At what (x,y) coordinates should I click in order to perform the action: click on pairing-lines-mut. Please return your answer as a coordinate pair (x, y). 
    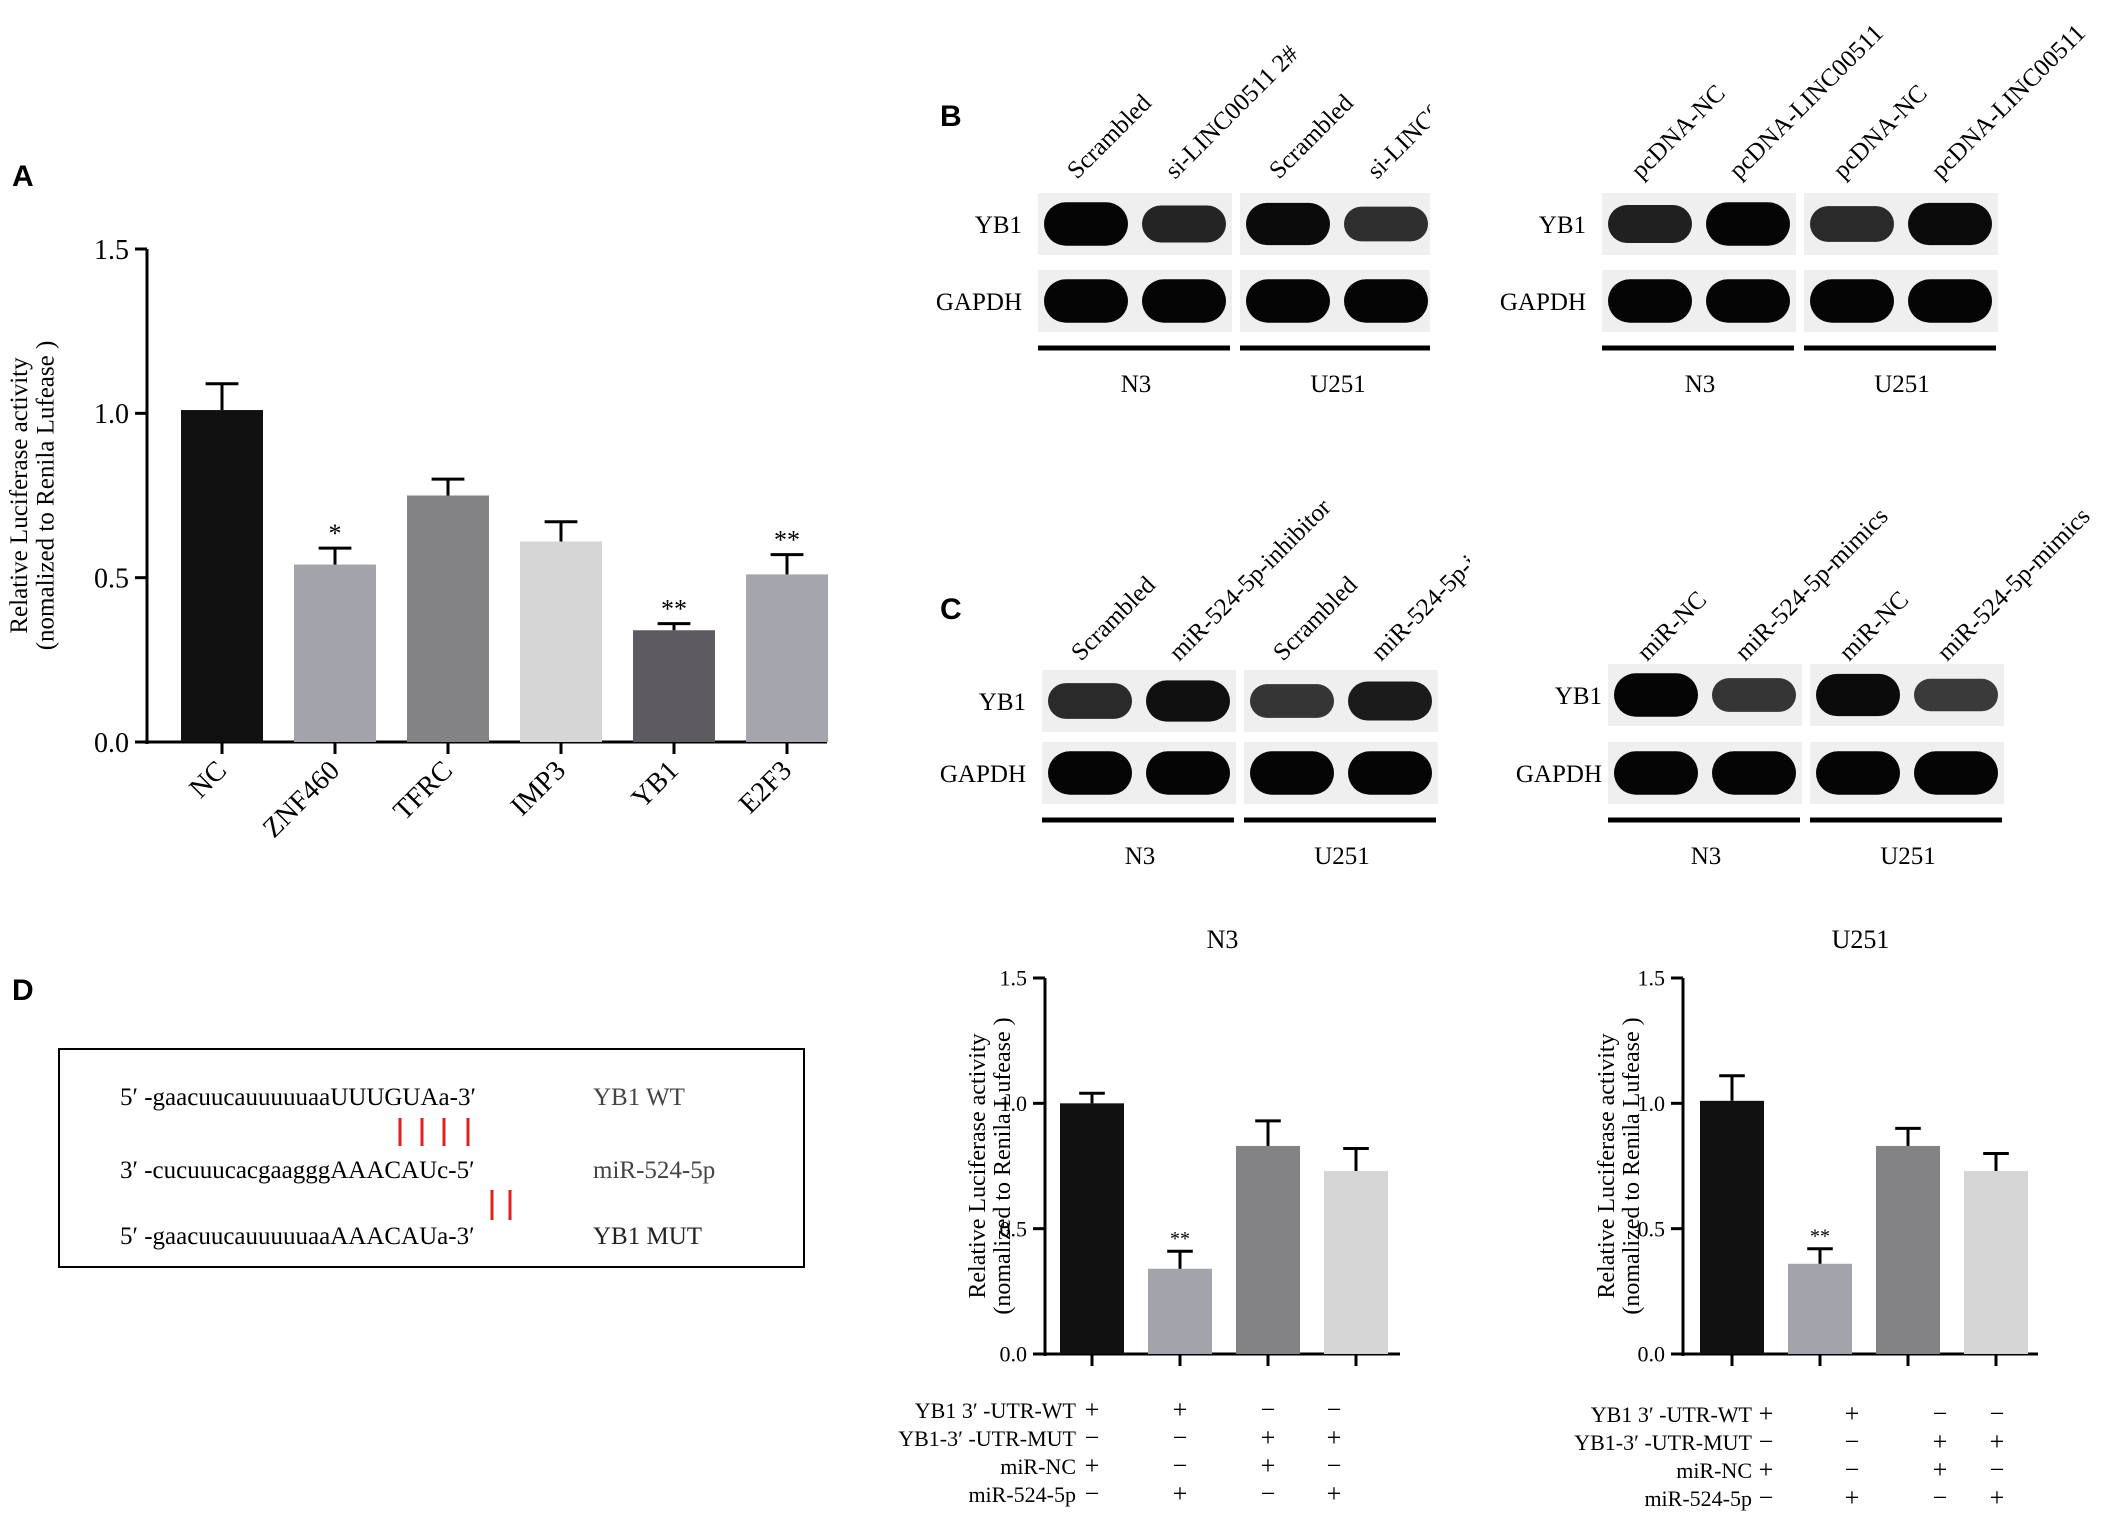
    Looking at the image, I should click on (501, 1205).